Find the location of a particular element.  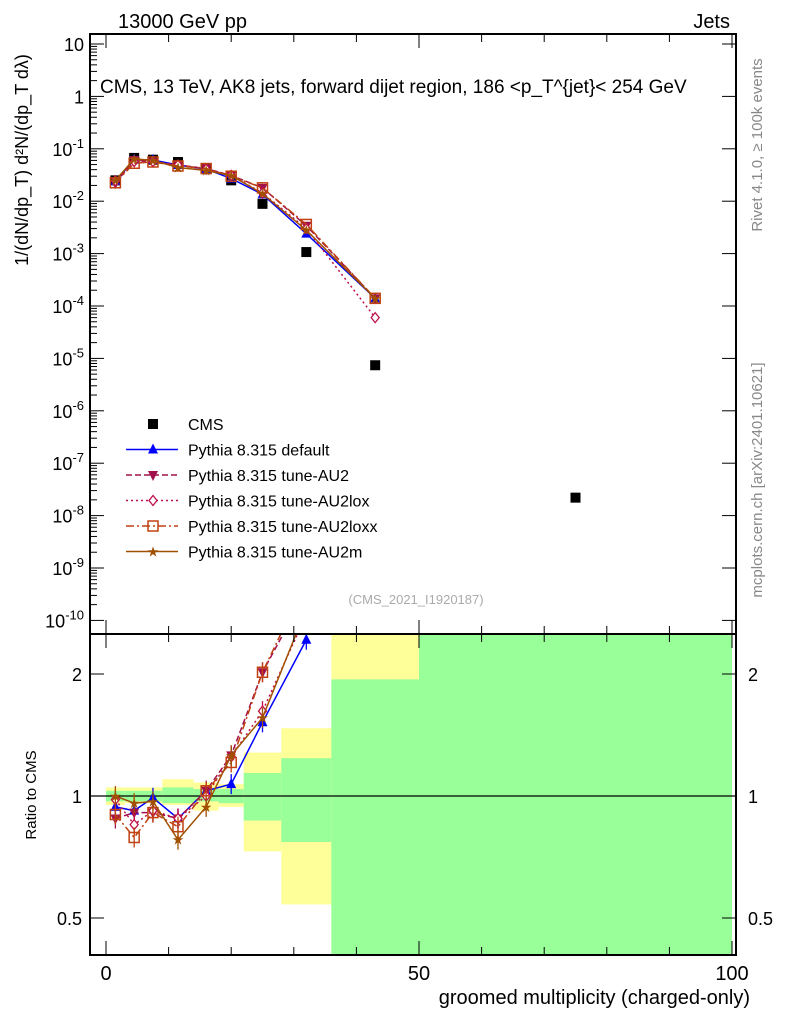

legend-entry: Pythia 8.315 tune-AU2loxx is located at coordinates (251, 527).